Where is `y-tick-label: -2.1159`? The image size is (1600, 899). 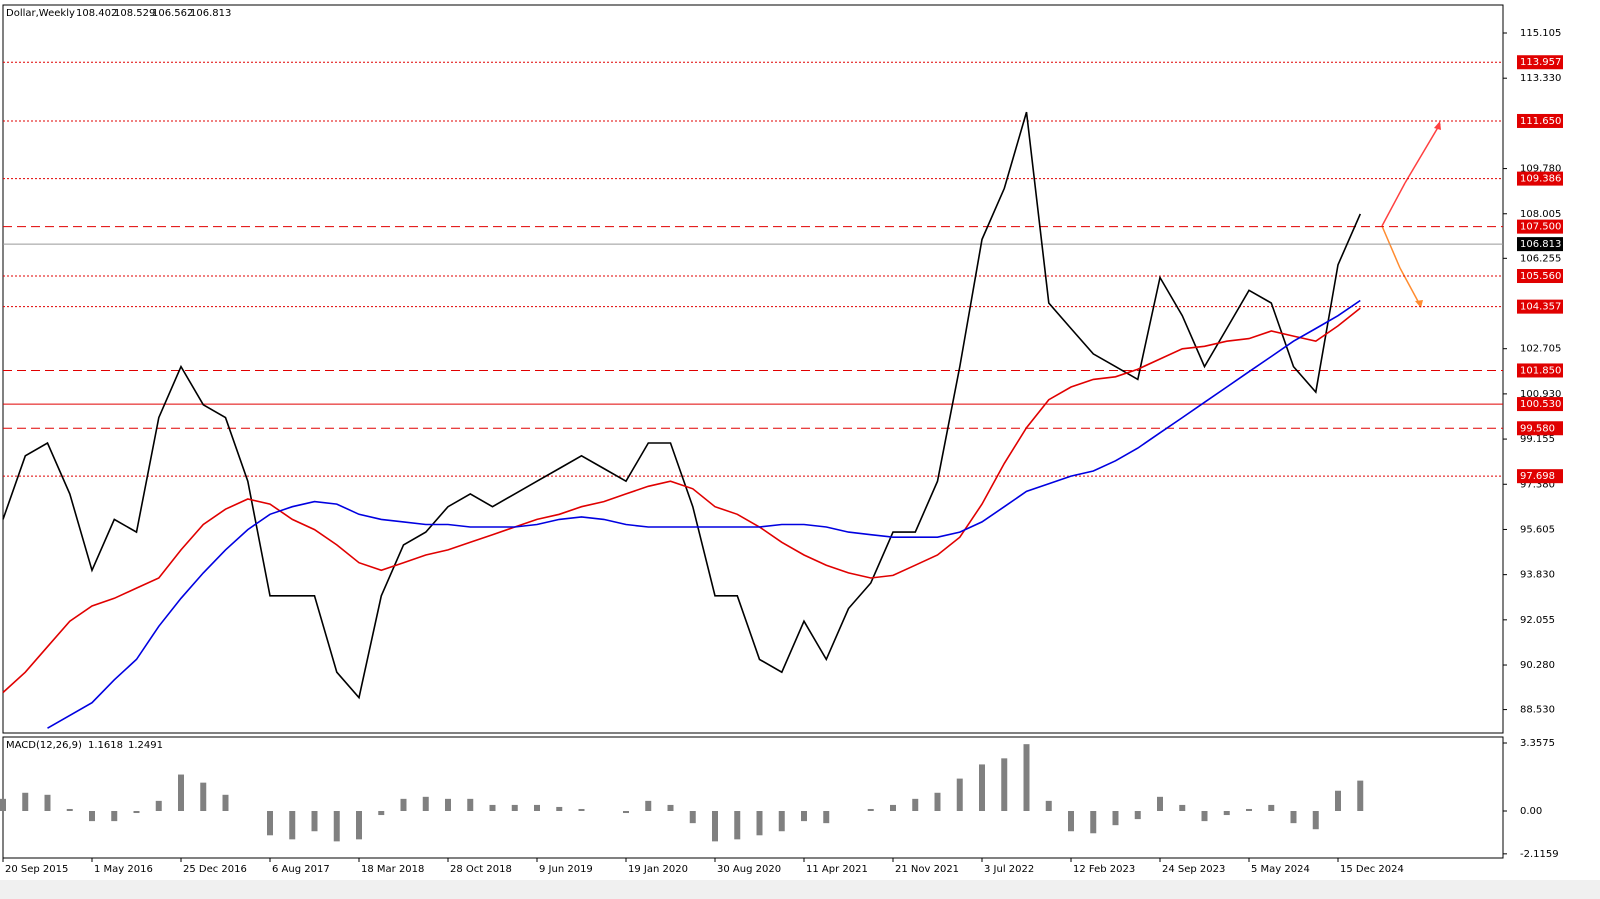 y-tick-label: -2.1159 is located at coordinates (1539, 854).